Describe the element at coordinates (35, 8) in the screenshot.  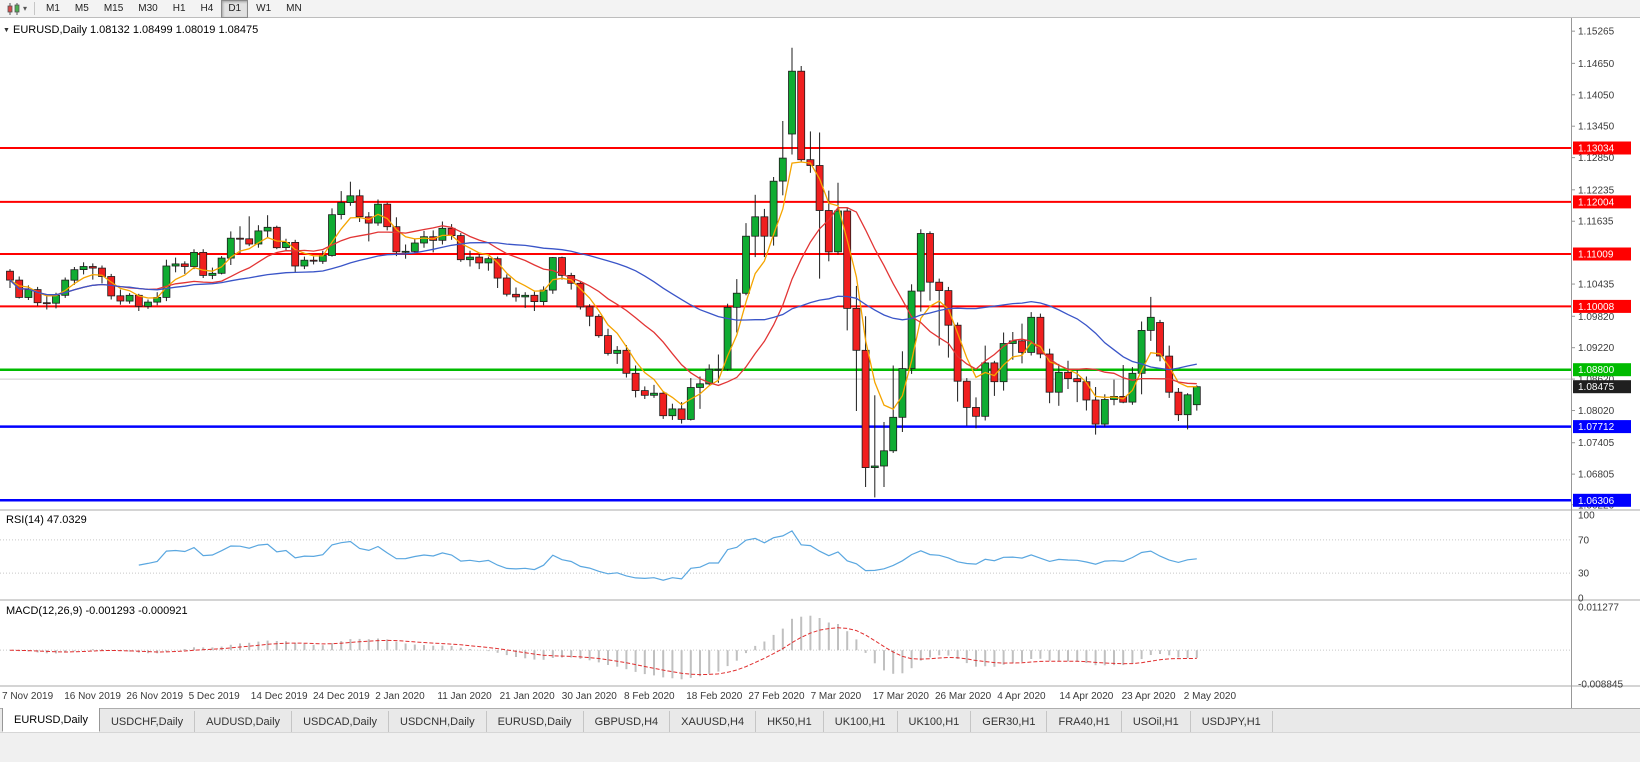
I see `toolbar-separator` at that location.